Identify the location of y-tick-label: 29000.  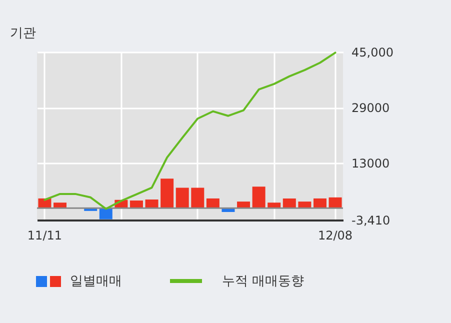
(371, 108).